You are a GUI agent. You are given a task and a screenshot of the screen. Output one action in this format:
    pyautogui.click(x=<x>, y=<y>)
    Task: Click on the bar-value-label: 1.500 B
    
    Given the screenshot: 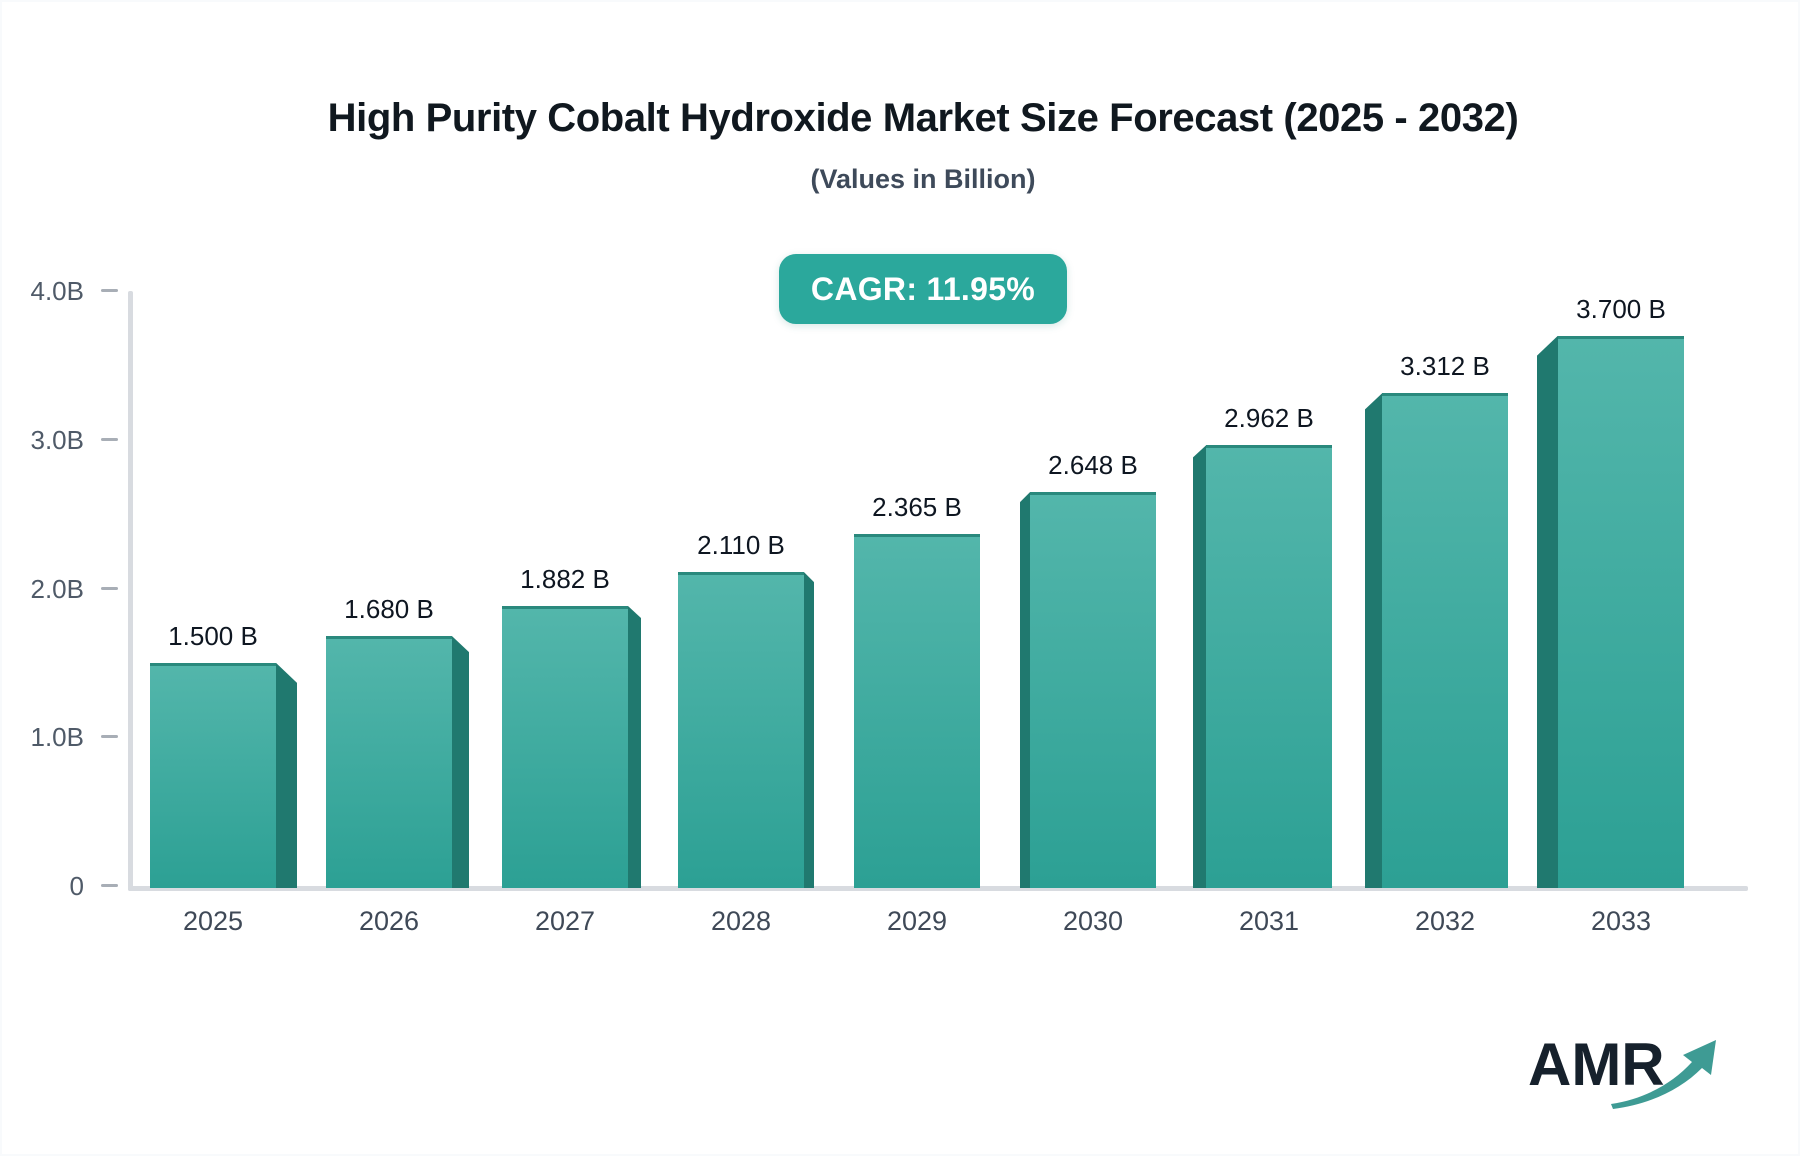 What is the action you would take?
    pyautogui.click(x=213, y=635)
    